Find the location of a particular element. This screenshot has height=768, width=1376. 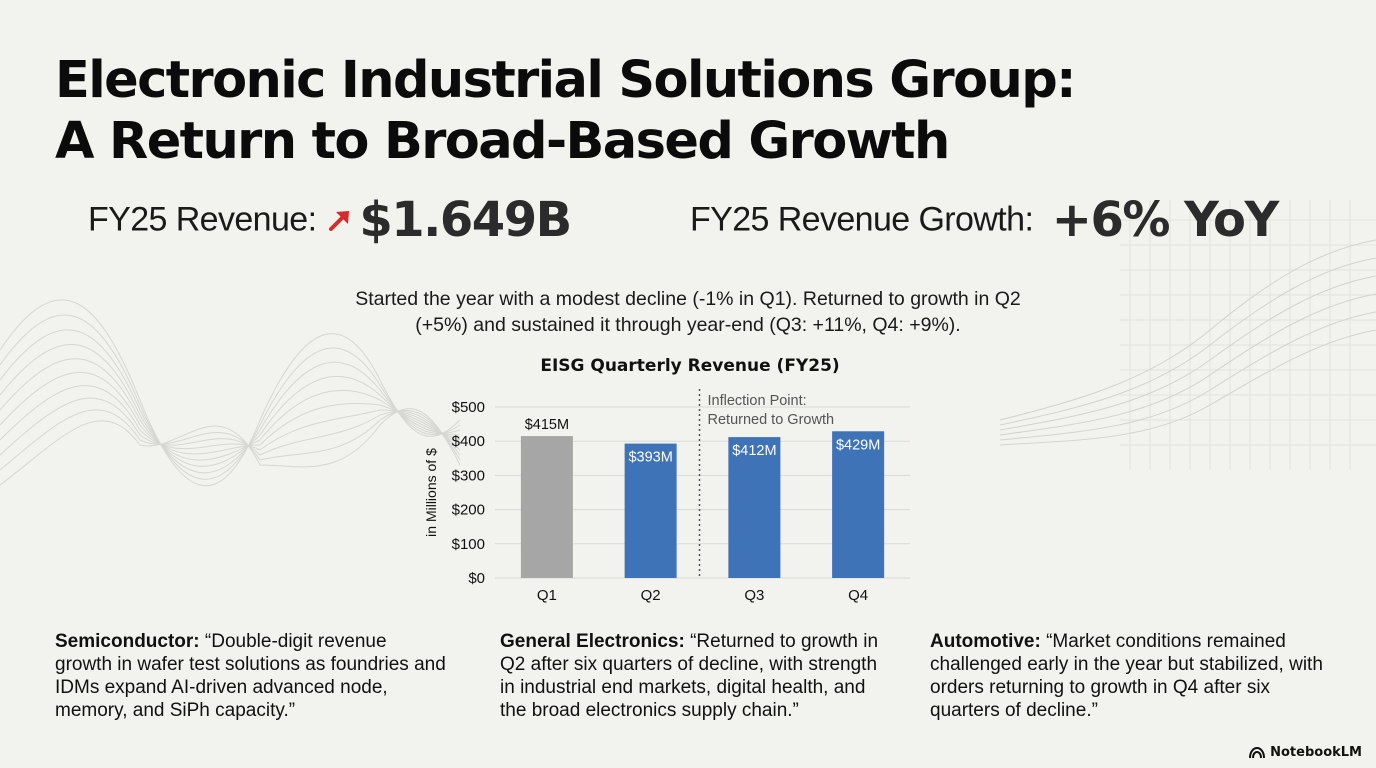

x-tick-label: Q4 is located at coordinates (858, 595).